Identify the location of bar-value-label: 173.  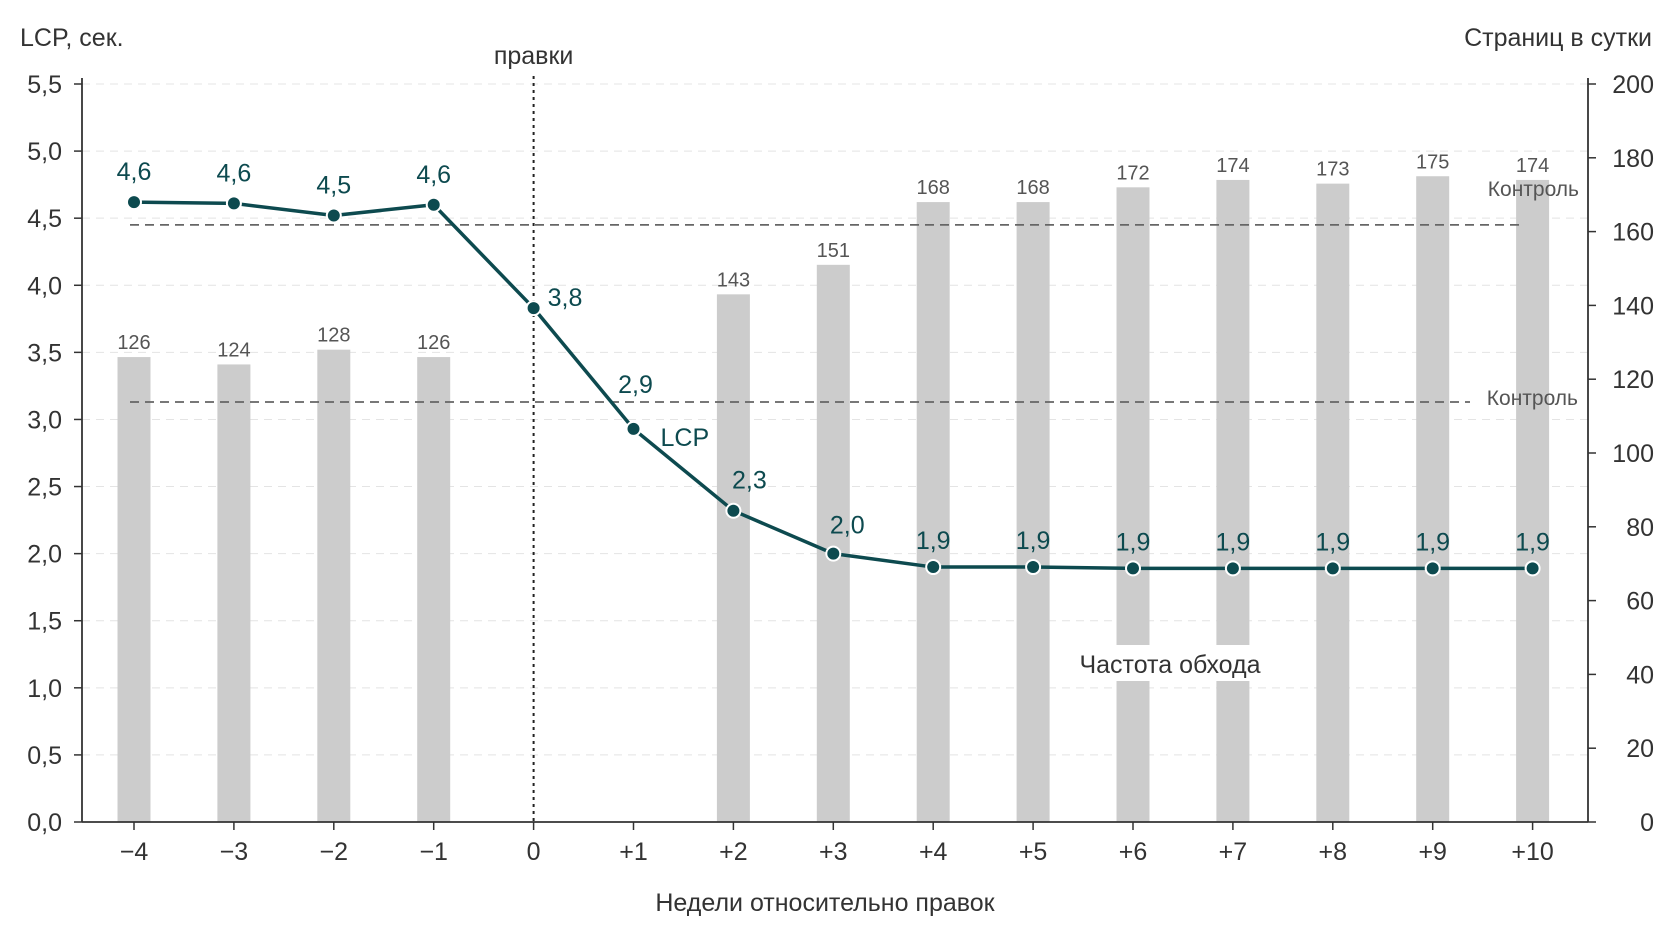
(1332, 170).